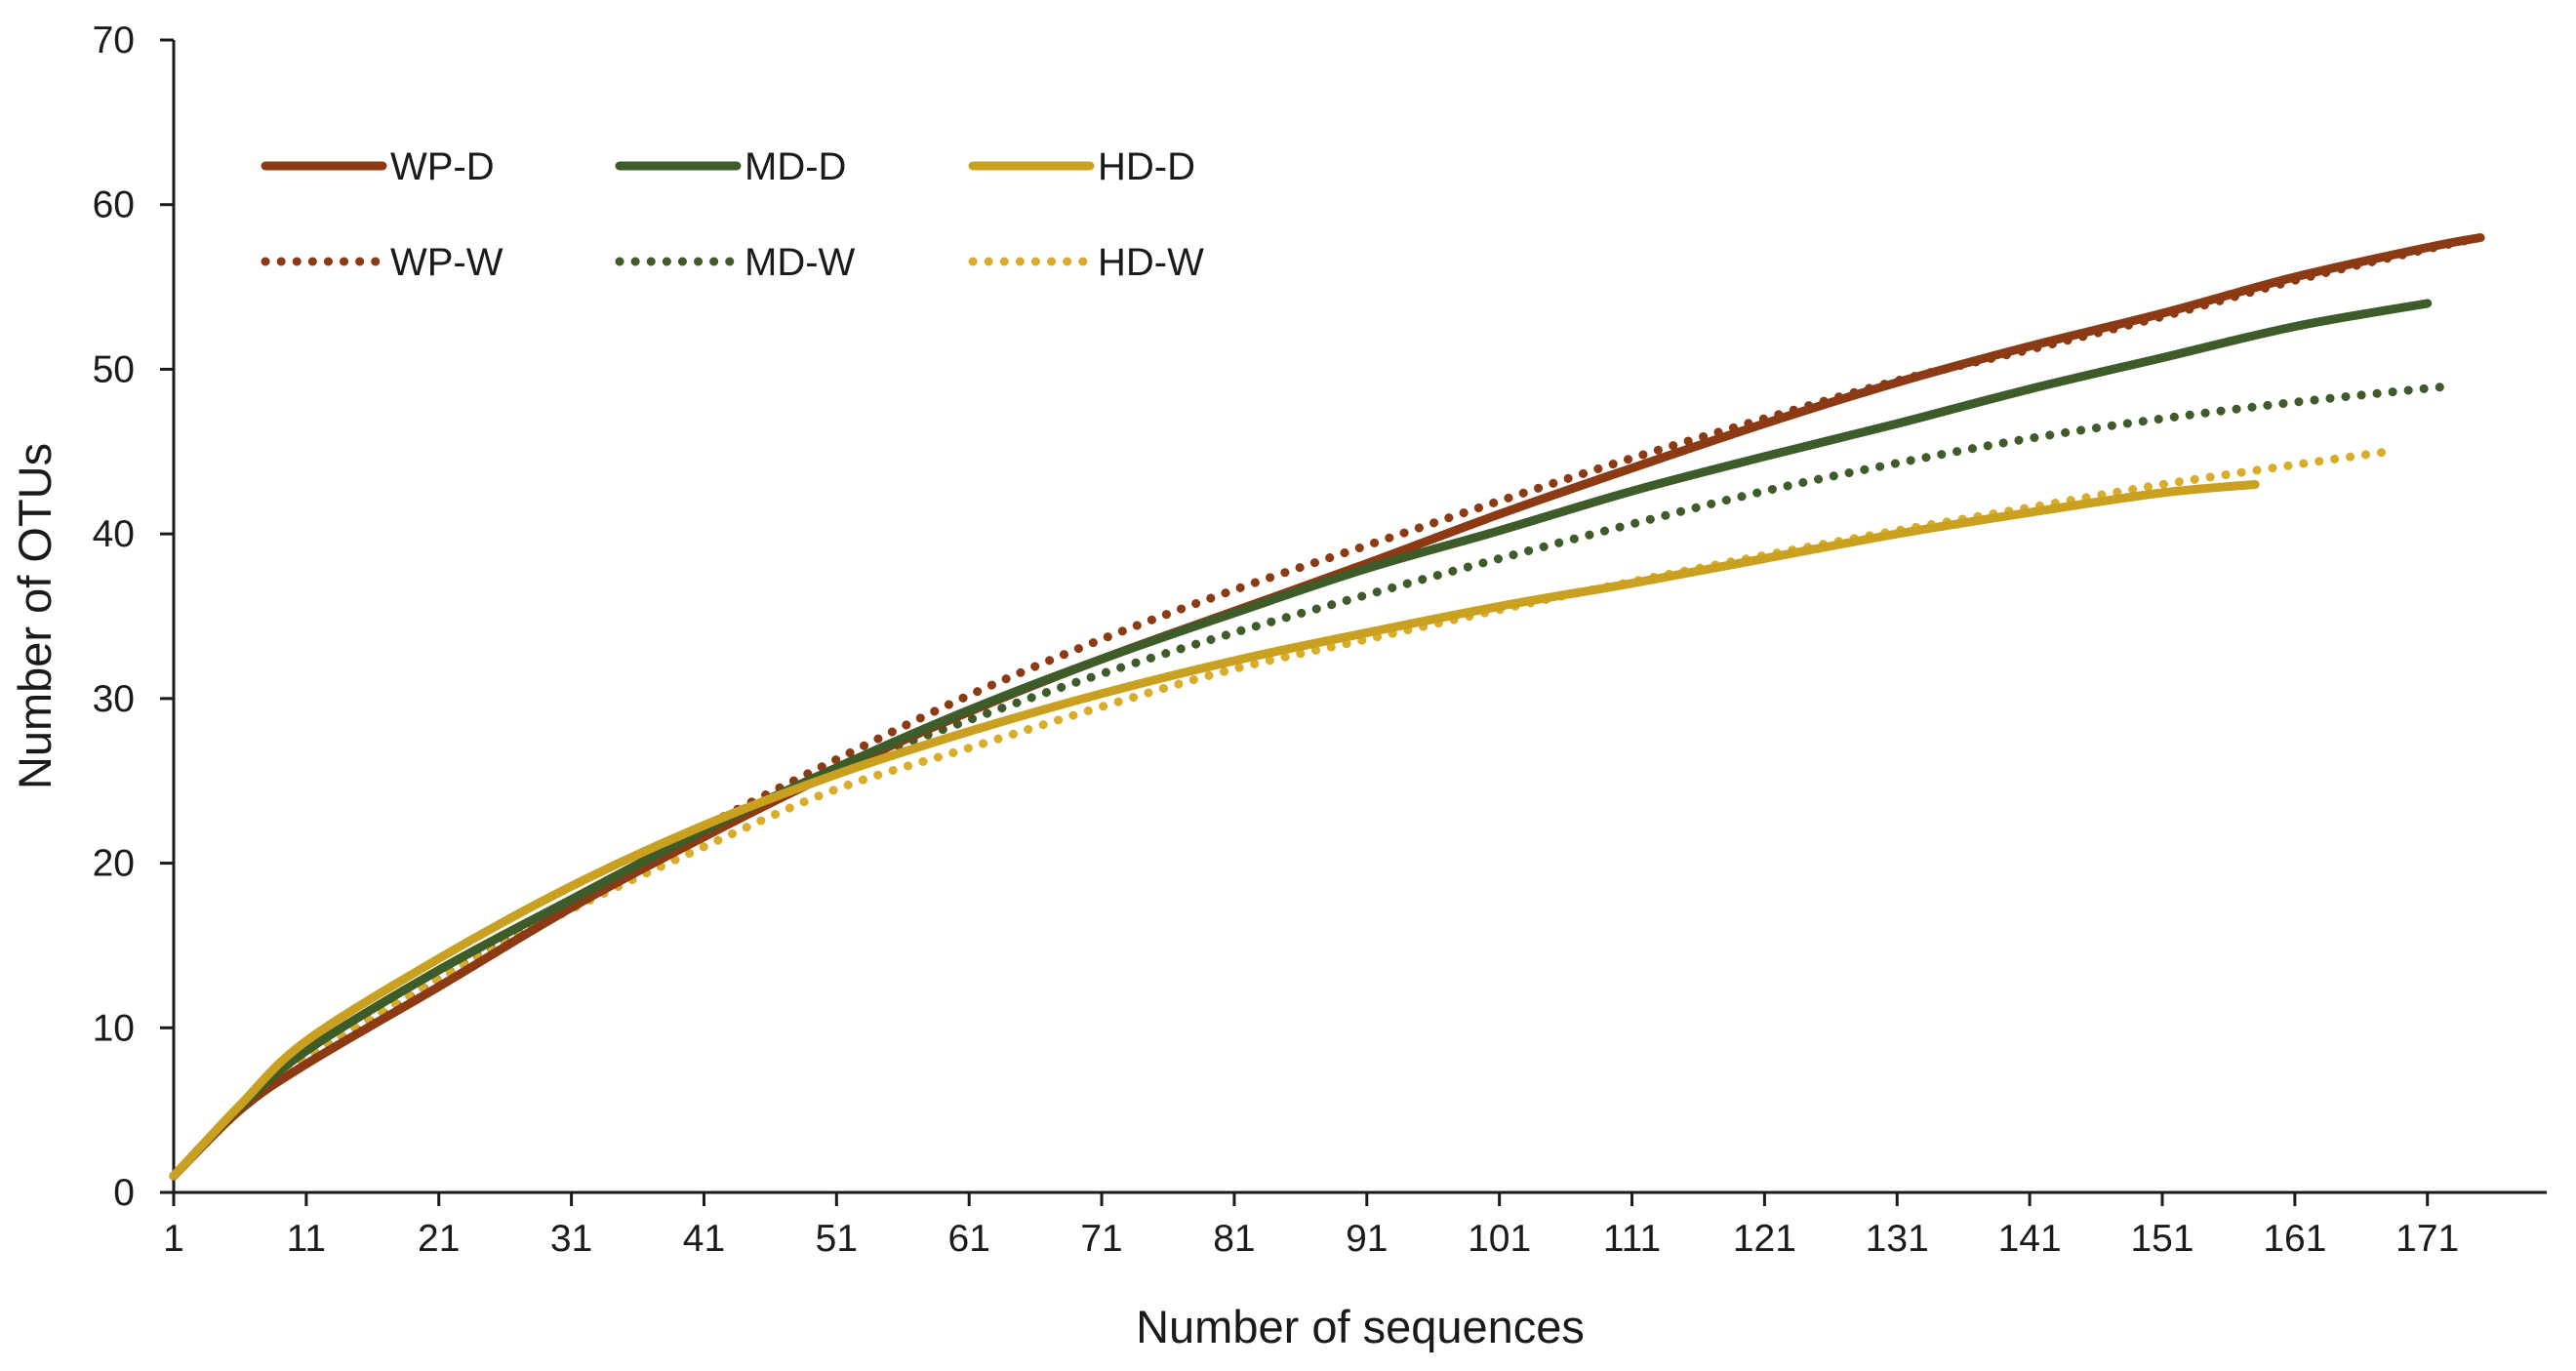 The height and width of the screenshot is (1371, 2576). Describe the element at coordinates (1146, 166) in the screenshot. I see `legend-label-hd-d: HD-D` at that location.